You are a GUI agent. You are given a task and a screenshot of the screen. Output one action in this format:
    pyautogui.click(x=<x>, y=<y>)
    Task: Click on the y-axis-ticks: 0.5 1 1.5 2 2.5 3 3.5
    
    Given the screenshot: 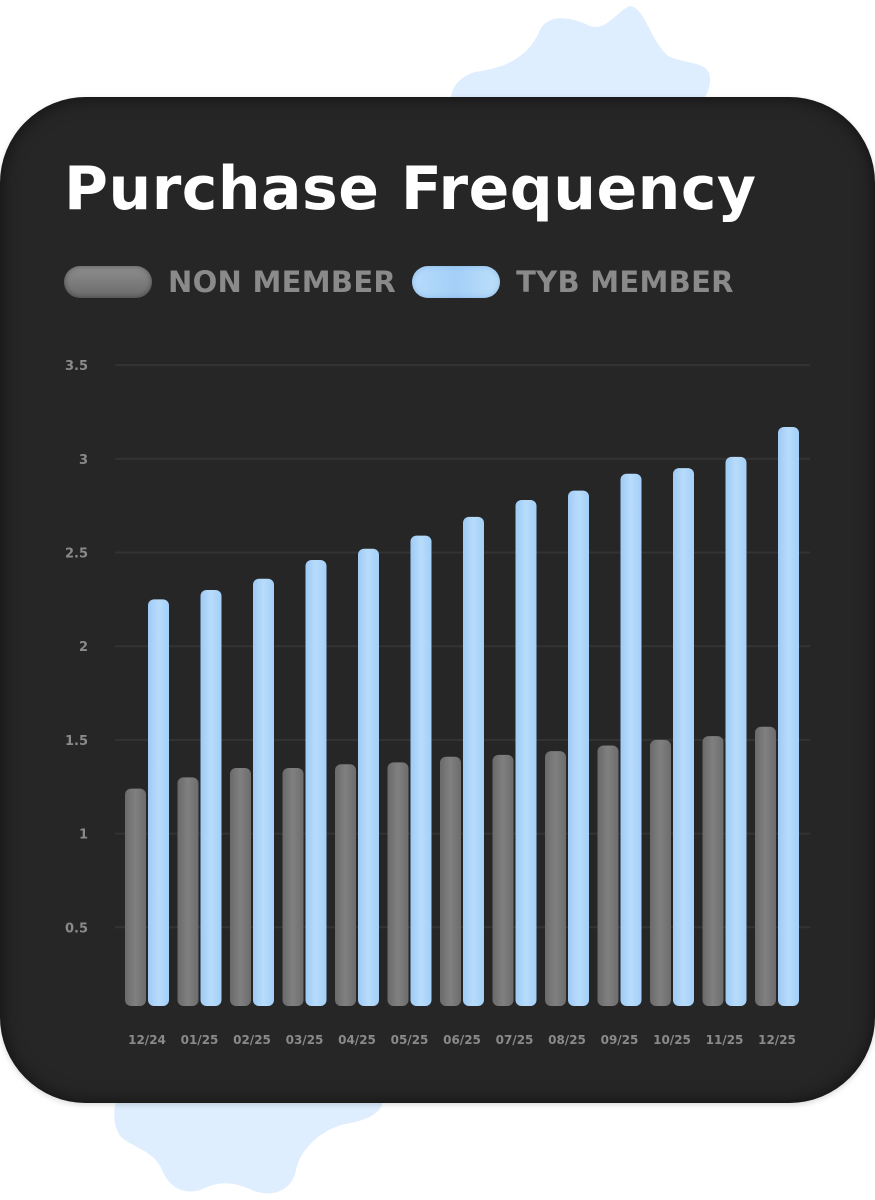 What is the action you would take?
    pyautogui.click(x=76, y=647)
    